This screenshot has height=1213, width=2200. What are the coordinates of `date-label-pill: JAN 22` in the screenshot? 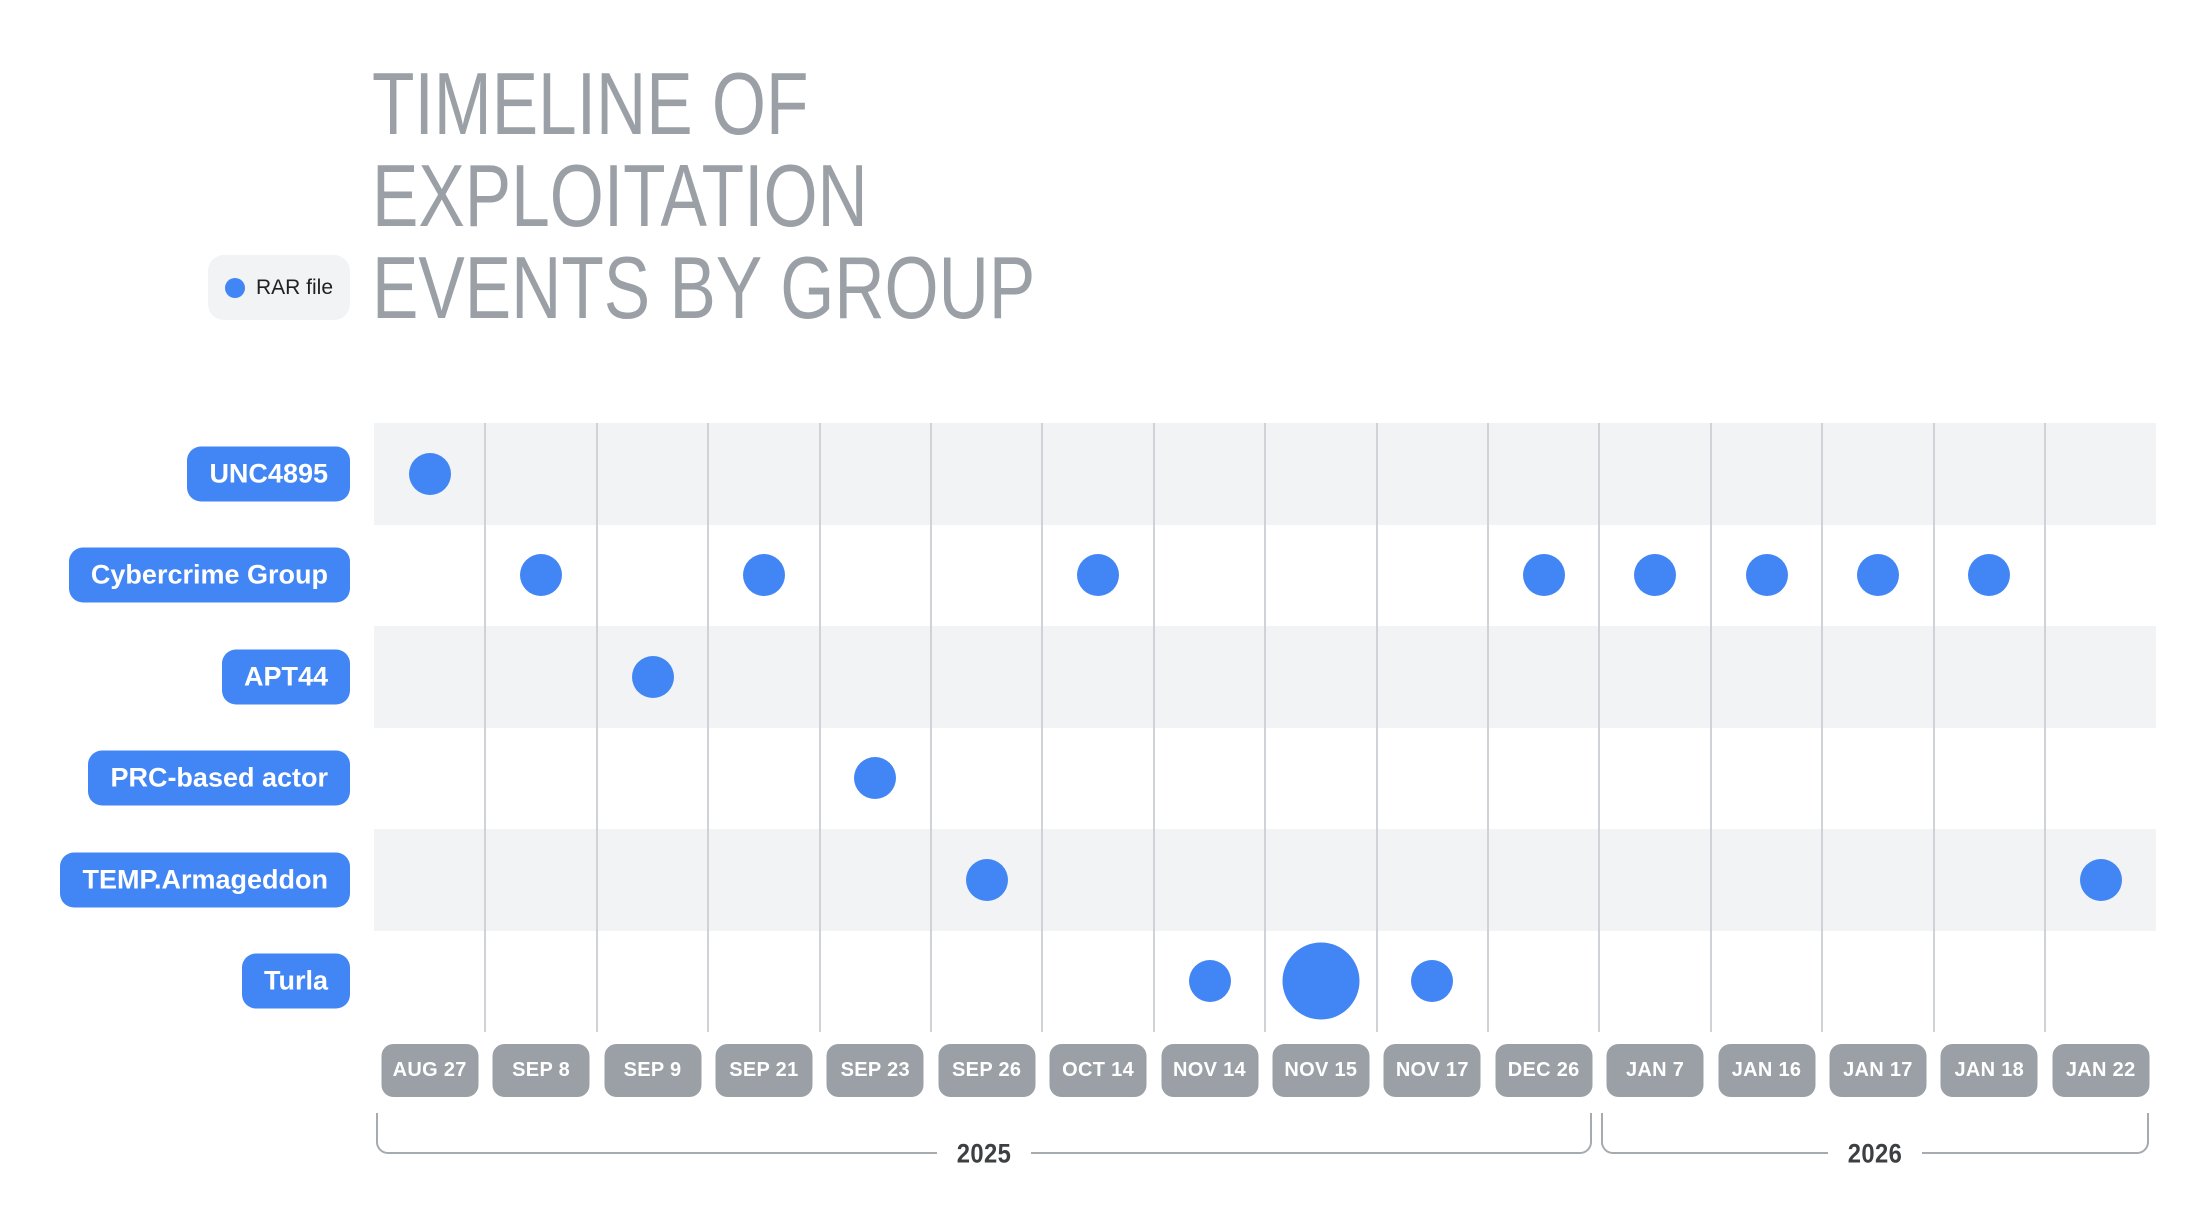 It's located at (2101, 1070).